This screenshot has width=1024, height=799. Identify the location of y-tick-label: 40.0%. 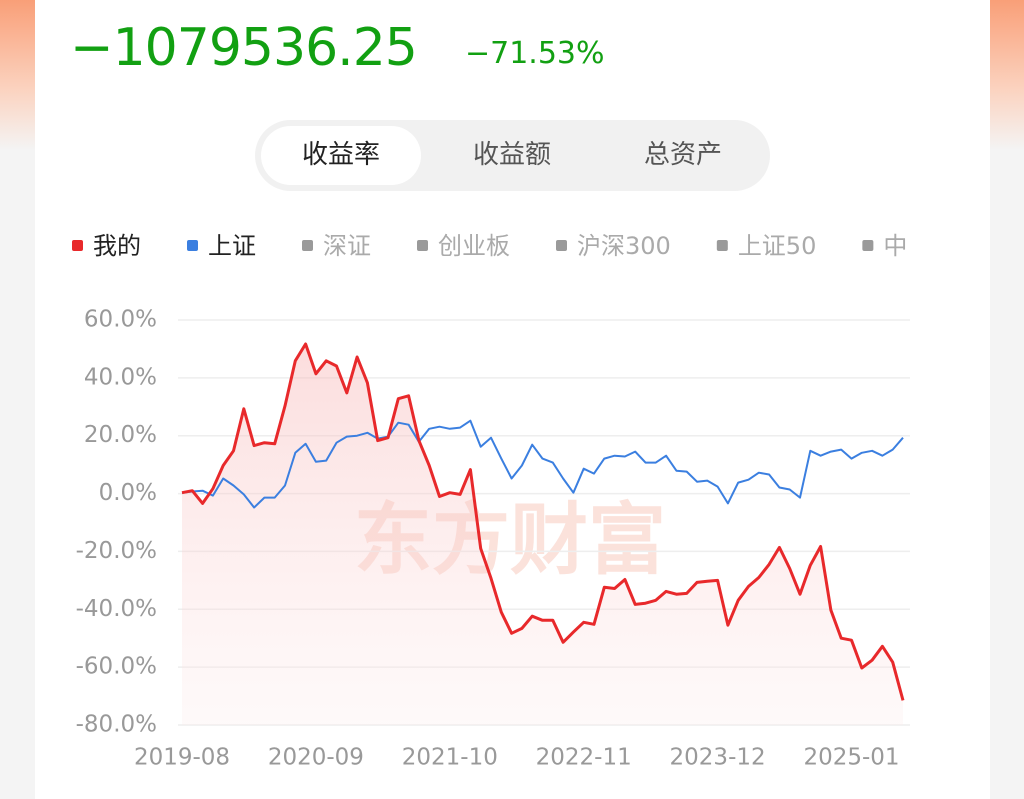
(120, 377).